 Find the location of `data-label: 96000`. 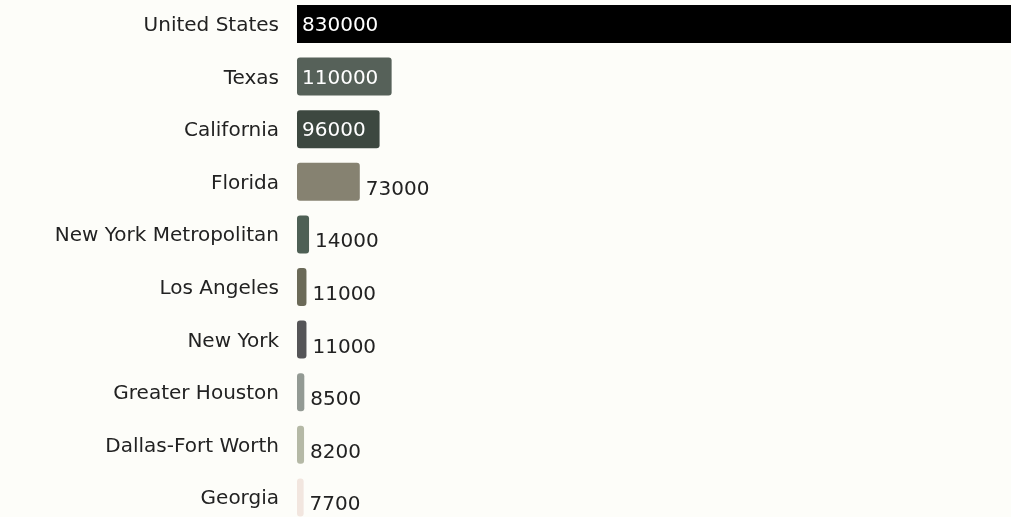

data-label: 96000 is located at coordinates (334, 129).